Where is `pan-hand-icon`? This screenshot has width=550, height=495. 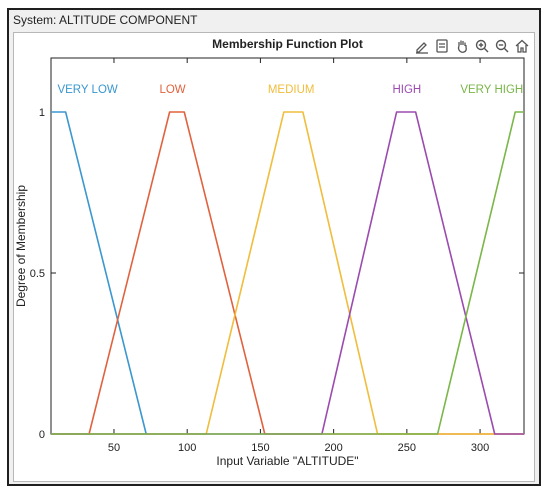 pan-hand-icon is located at coordinates (462, 46).